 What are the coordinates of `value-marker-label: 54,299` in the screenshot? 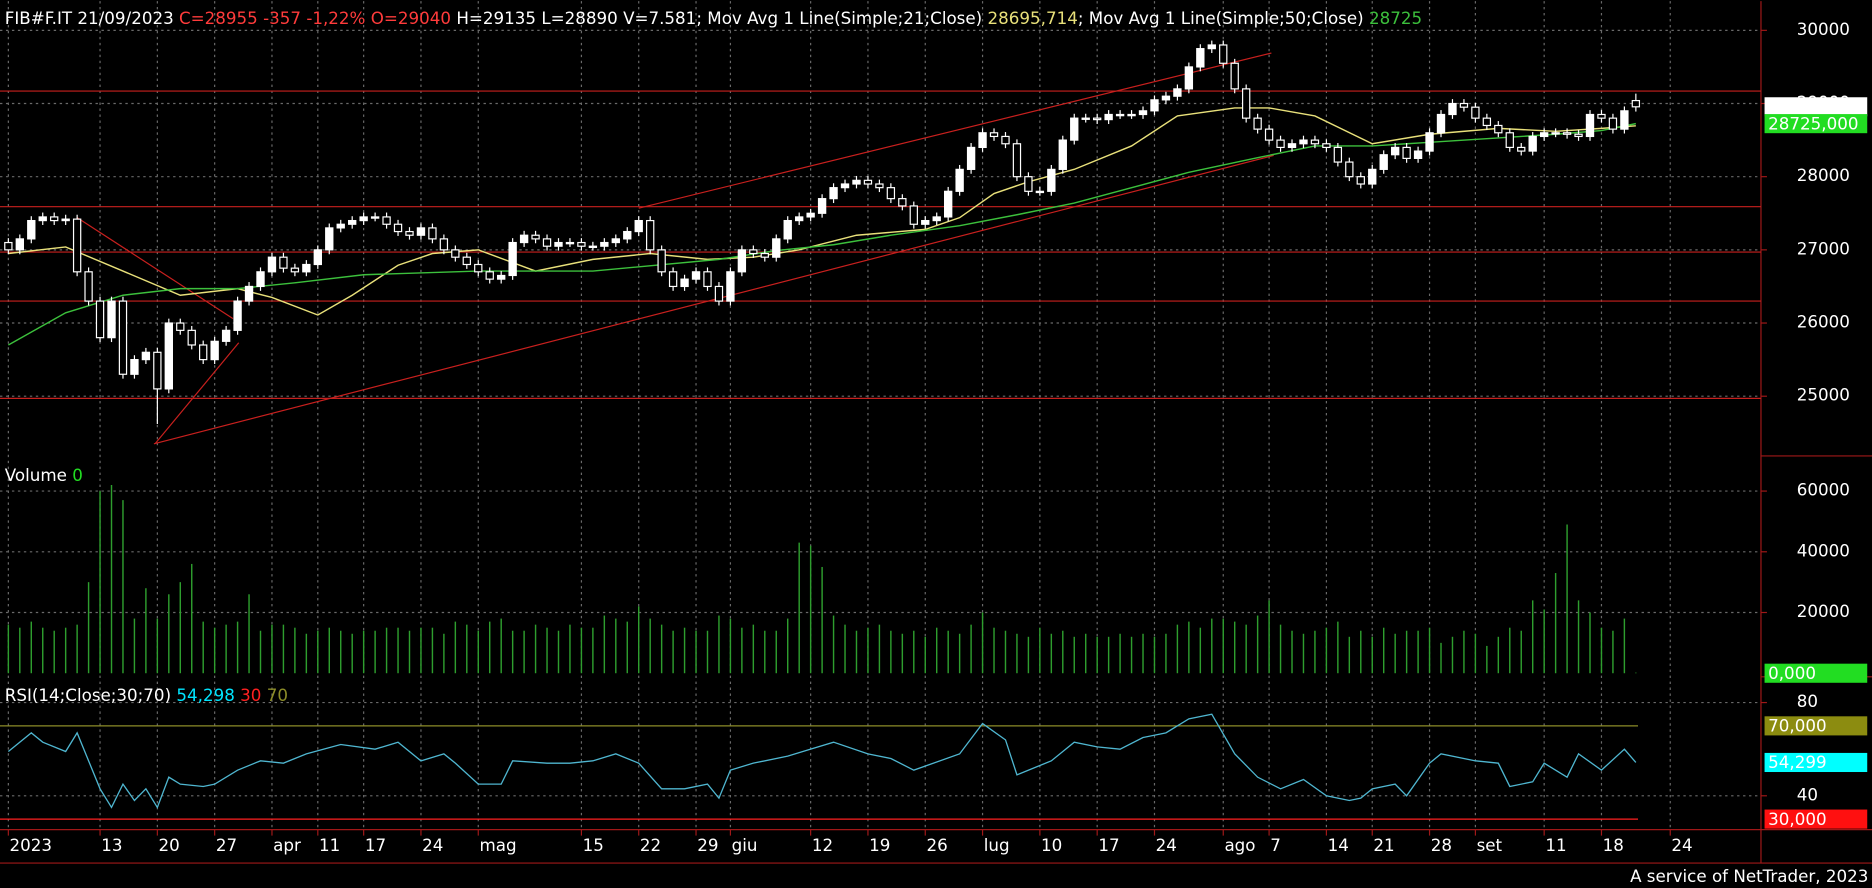 It's located at (1797, 762).